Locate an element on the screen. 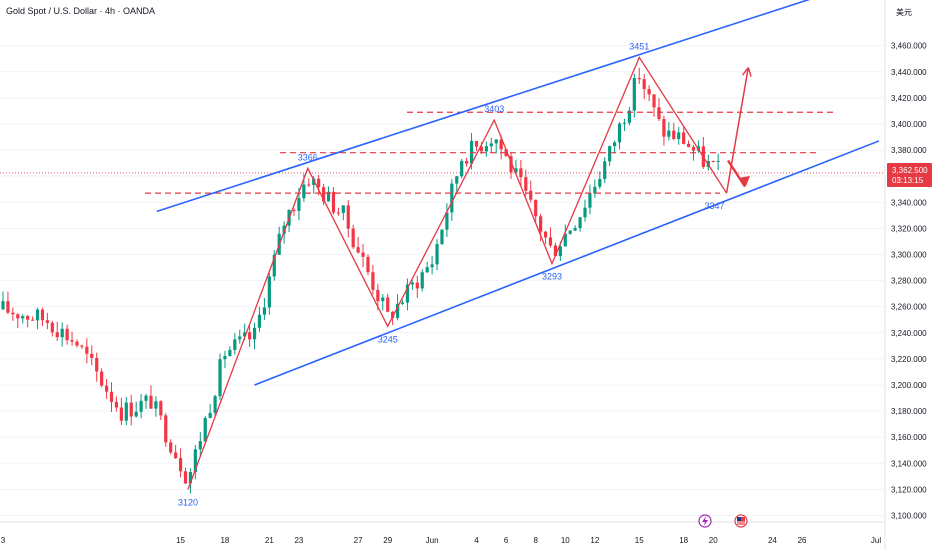 This screenshot has height=550, width=932. y-tick-label: 3,200.000 is located at coordinates (909, 385).